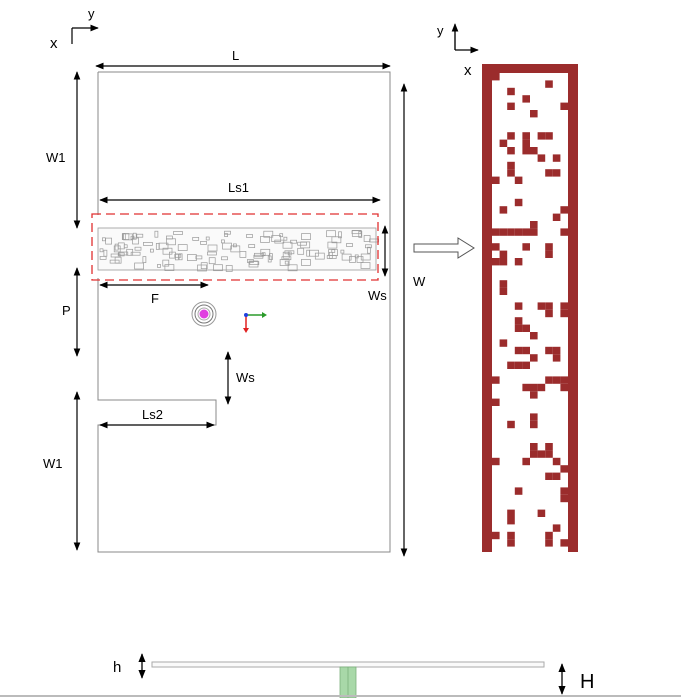 The image size is (681, 698). Describe the element at coordinates (66, 310) in the screenshot. I see `dim-P-label: P` at that location.